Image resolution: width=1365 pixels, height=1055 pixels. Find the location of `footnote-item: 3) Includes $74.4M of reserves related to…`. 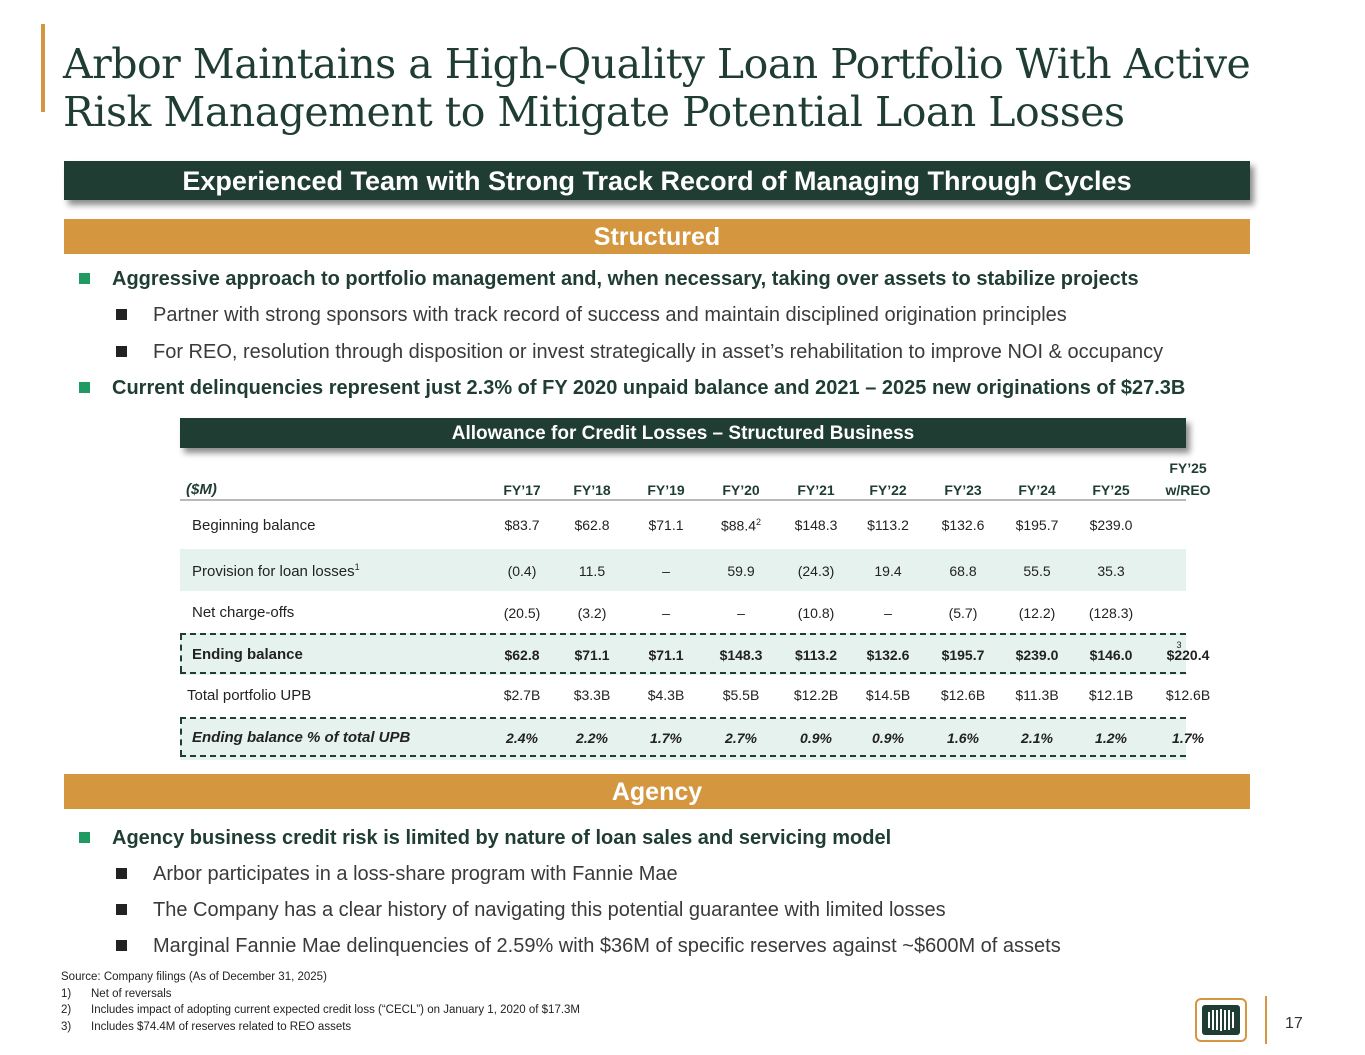

footnote-item: 3) Includes $74.4M of reserves related to… is located at coordinates (206, 1026).